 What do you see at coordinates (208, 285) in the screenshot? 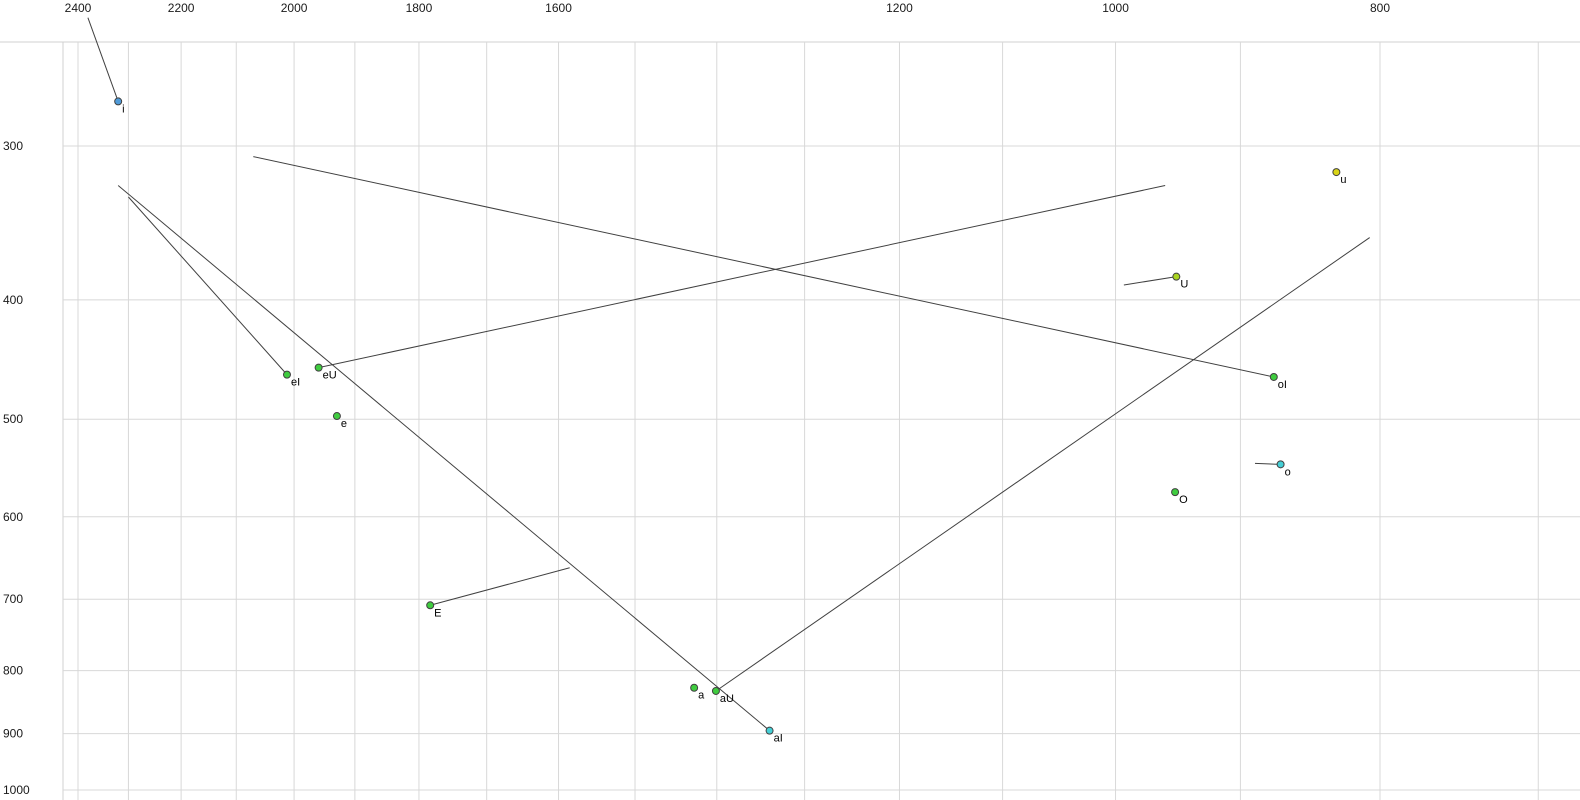
I see `trajectory-line-eI` at bounding box center [208, 285].